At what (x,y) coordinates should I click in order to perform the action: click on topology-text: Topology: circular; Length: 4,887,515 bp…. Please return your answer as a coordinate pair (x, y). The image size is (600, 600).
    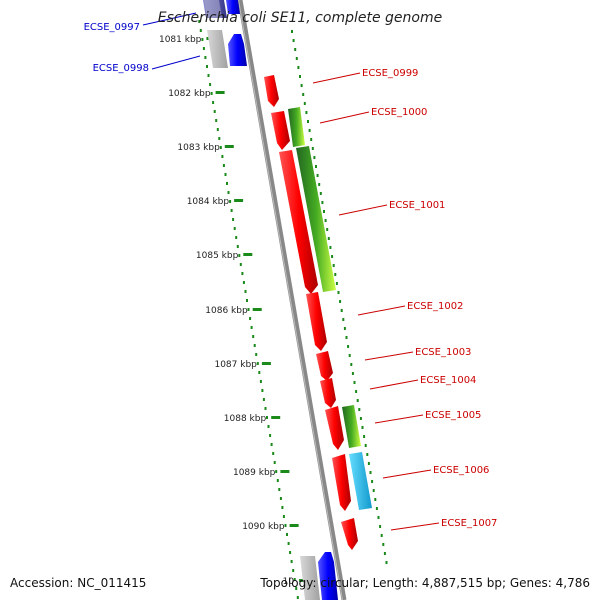
    Looking at the image, I should click on (425, 583).